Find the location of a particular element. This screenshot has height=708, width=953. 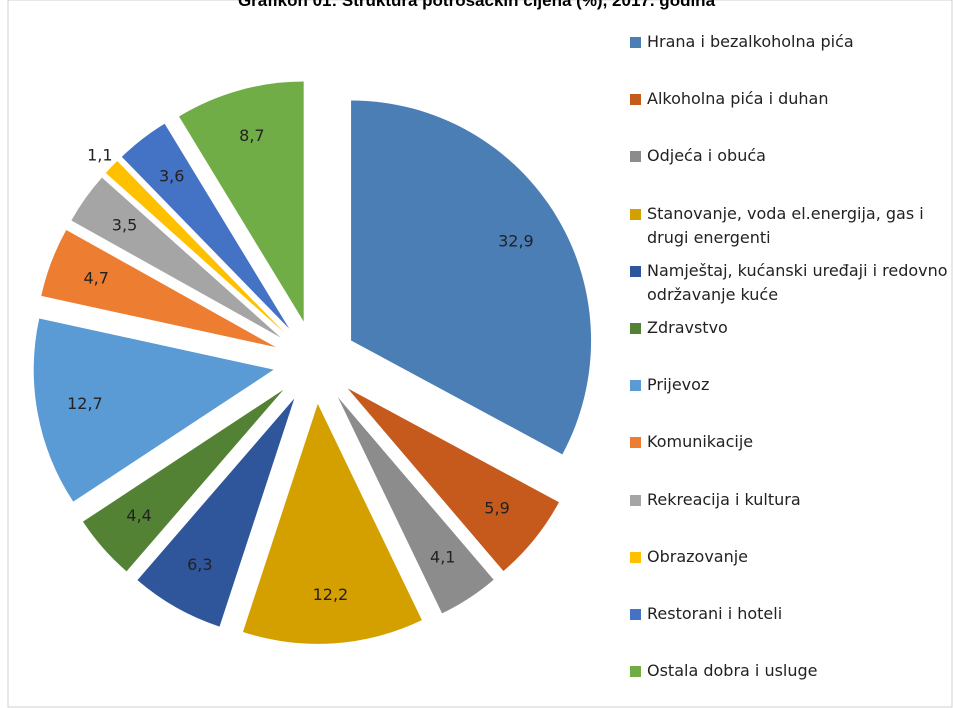

data-label: 4,7 is located at coordinates (95, 278).